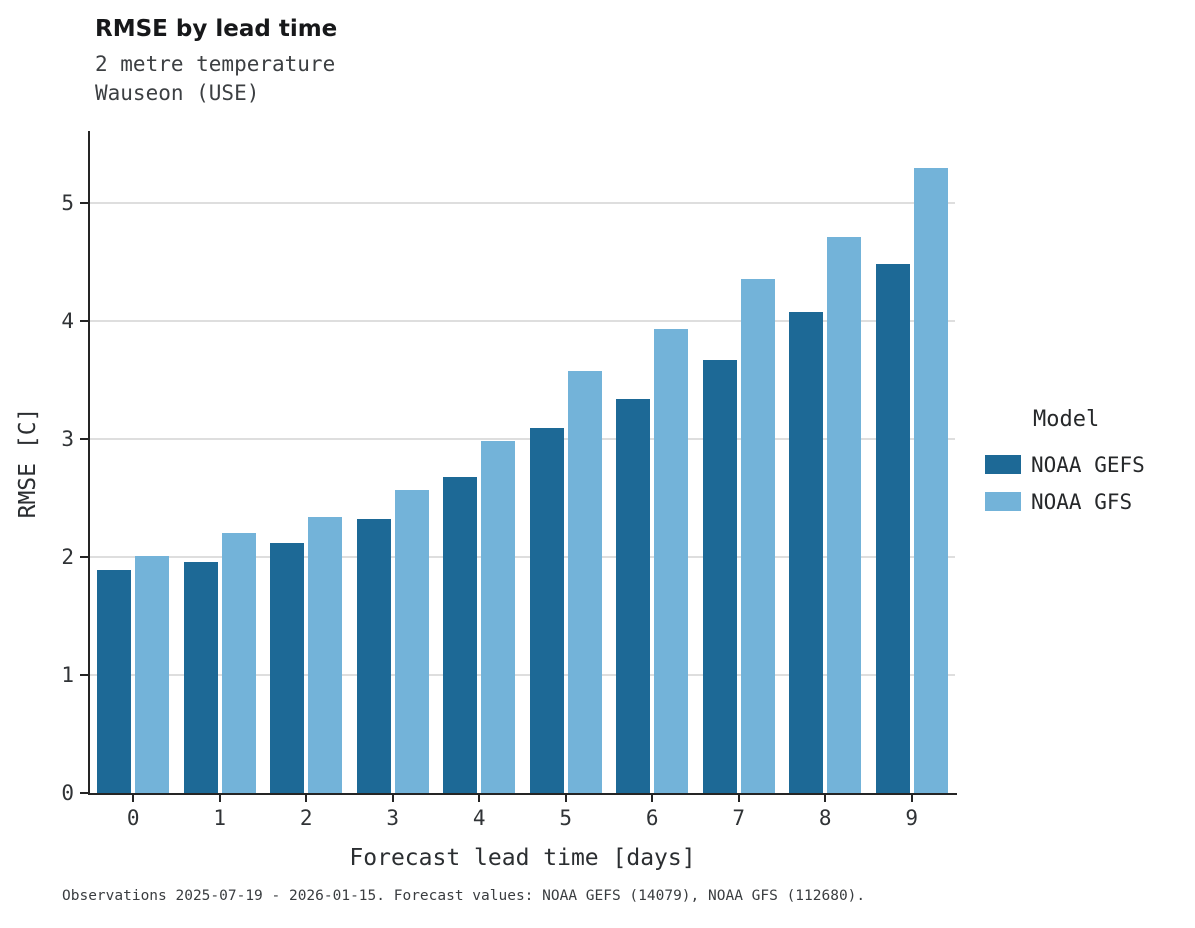  I want to click on x-tick-label-6: 6, so click(652, 818).